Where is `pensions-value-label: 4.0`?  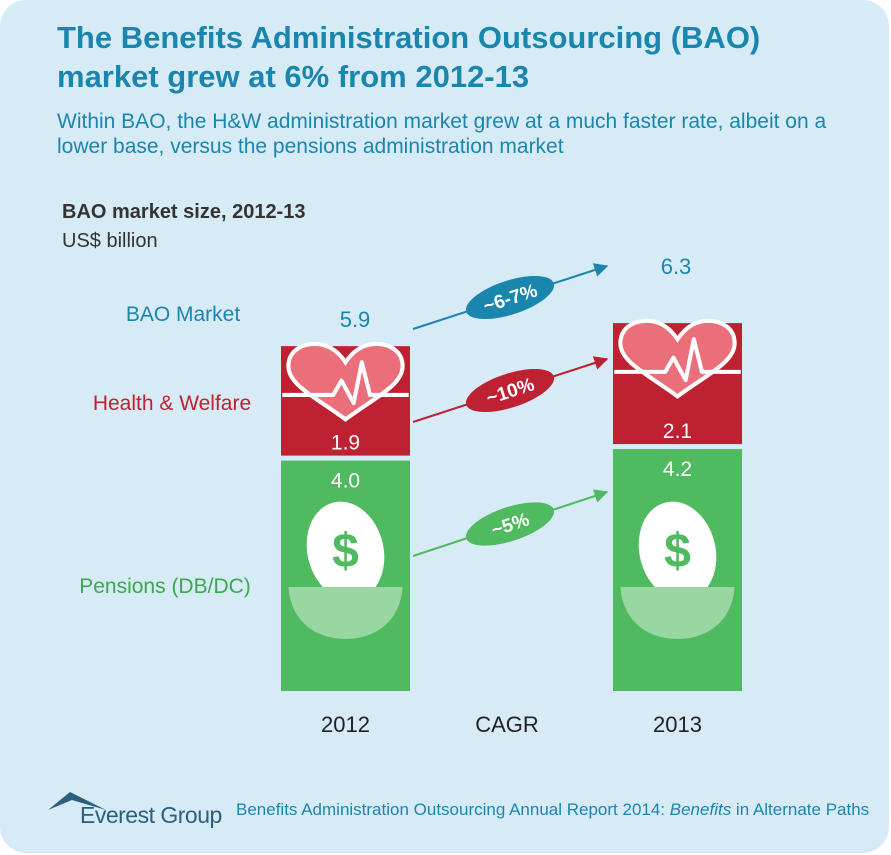 pensions-value-label: 4.0 is located at coordinates (345, 481).